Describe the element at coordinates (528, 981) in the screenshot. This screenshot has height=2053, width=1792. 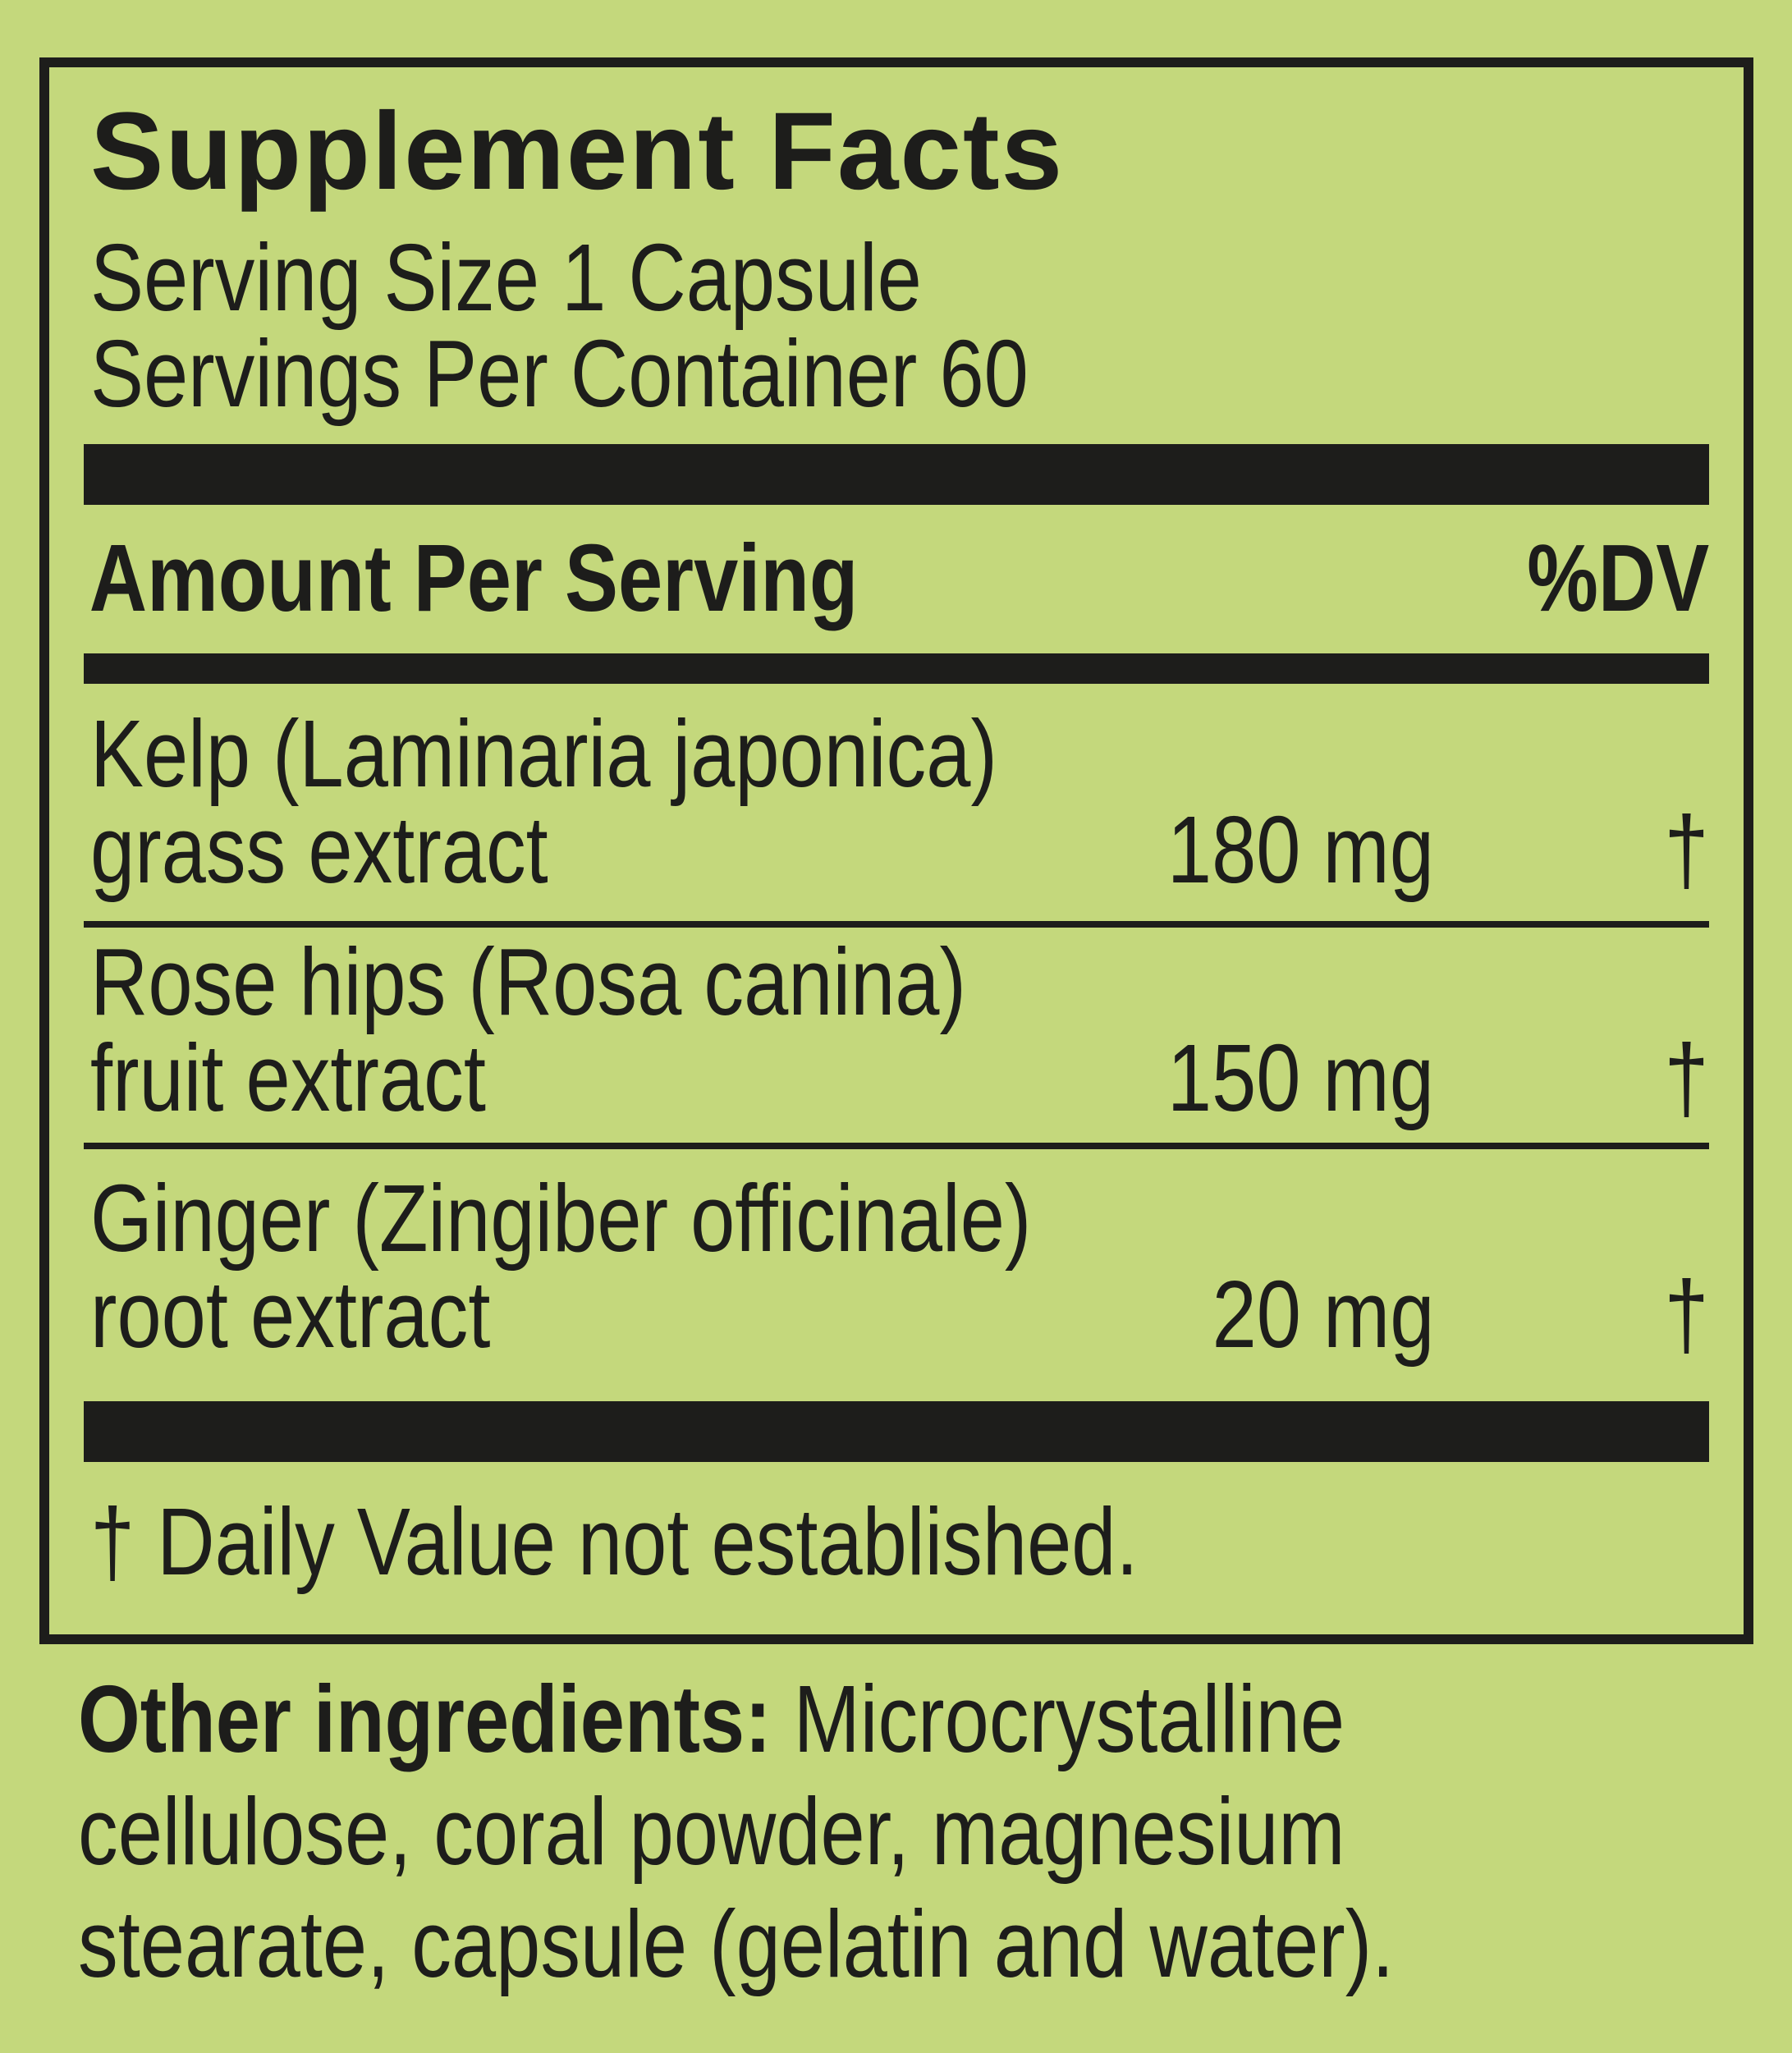
I see `ingredient-name-text: Rose hips (Rosa canina)` at that location.